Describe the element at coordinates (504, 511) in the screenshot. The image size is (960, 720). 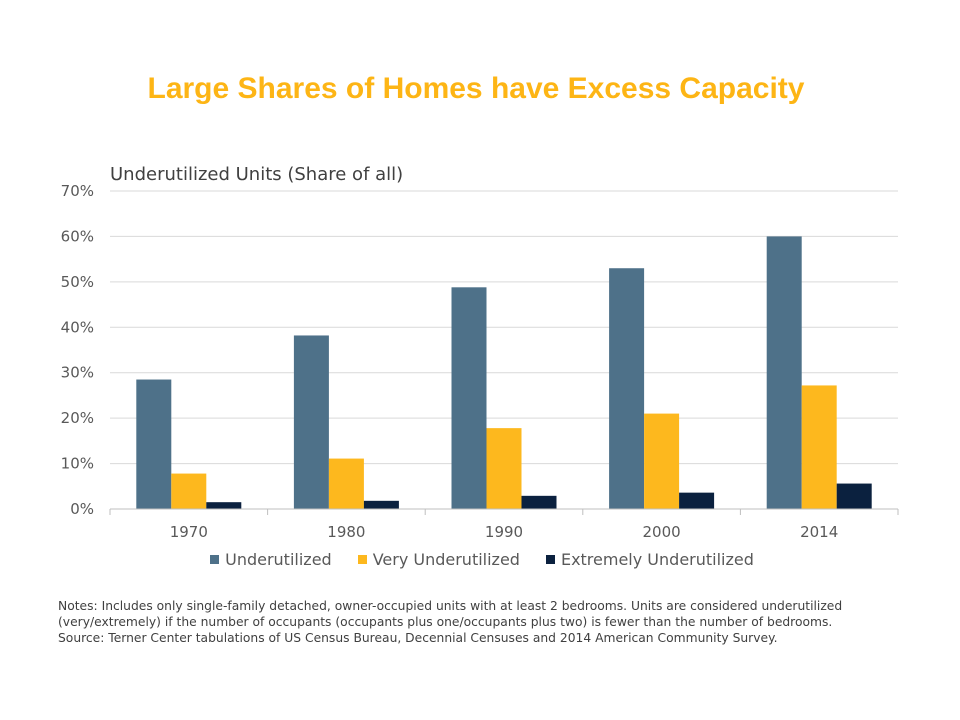
I see `x-axis` at that location.